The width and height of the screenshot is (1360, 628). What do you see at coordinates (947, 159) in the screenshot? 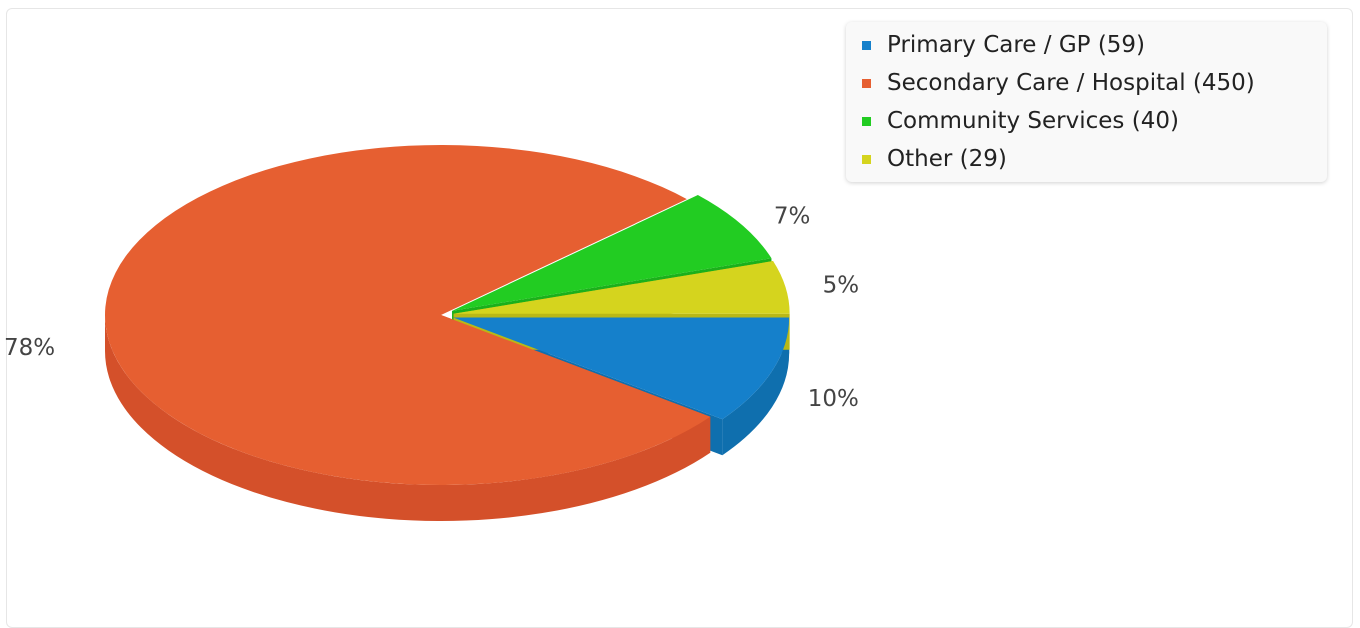
I see `legend-label: Other (29)` at bounding box center [947, 159].